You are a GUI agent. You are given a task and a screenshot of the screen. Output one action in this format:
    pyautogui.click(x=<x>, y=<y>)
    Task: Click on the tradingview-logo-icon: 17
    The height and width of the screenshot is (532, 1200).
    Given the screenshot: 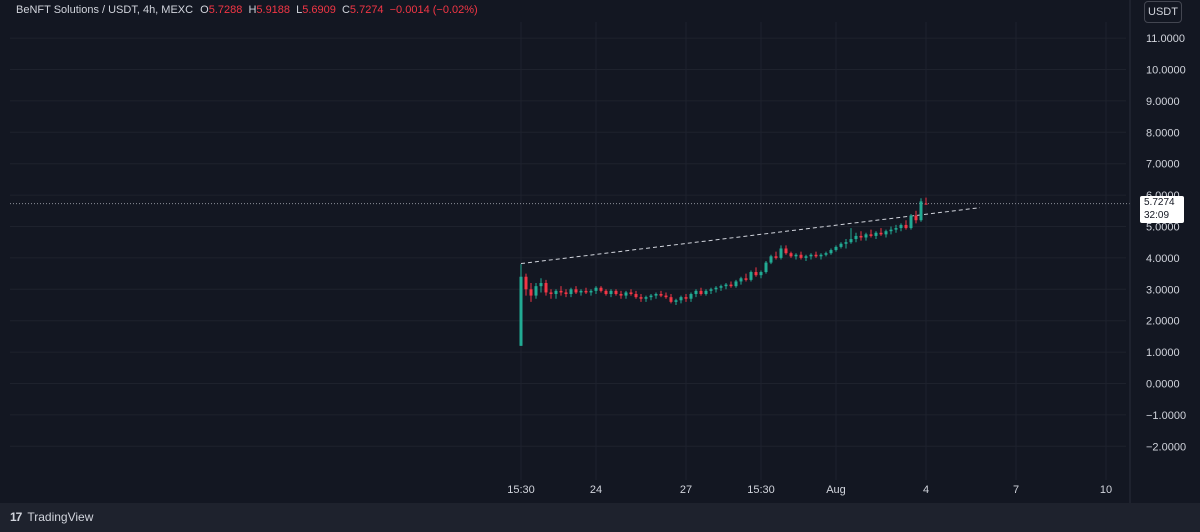 What is the action you would take?
    pyautogui.click(x=16, y=517)
    